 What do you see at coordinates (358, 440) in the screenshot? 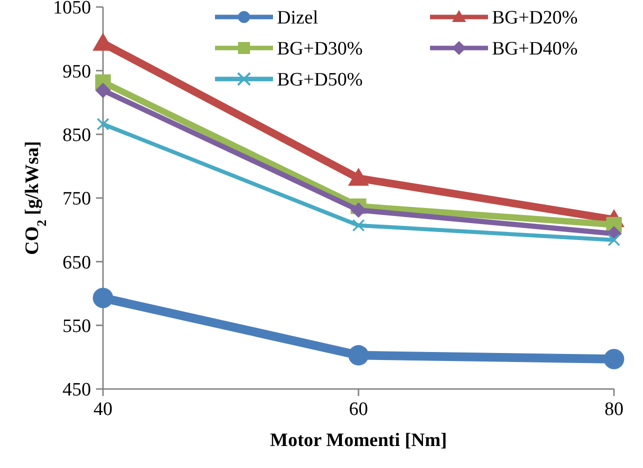
I see `x-axis-title: Motor Momenti [Nm]` at bounding box center [358, 440].